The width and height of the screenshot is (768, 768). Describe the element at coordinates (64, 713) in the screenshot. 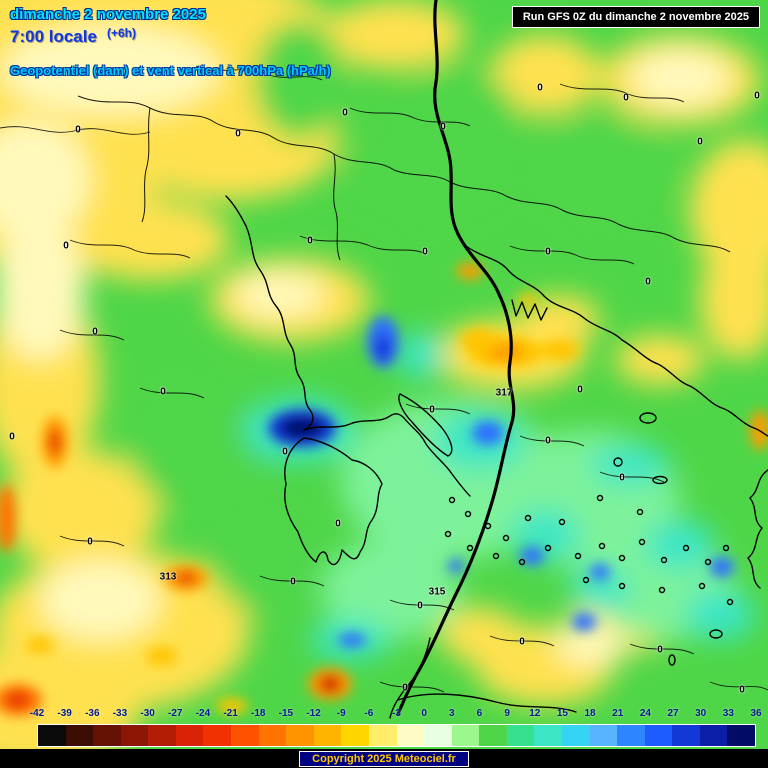

I see `colorbar-tick: -39` at that location.